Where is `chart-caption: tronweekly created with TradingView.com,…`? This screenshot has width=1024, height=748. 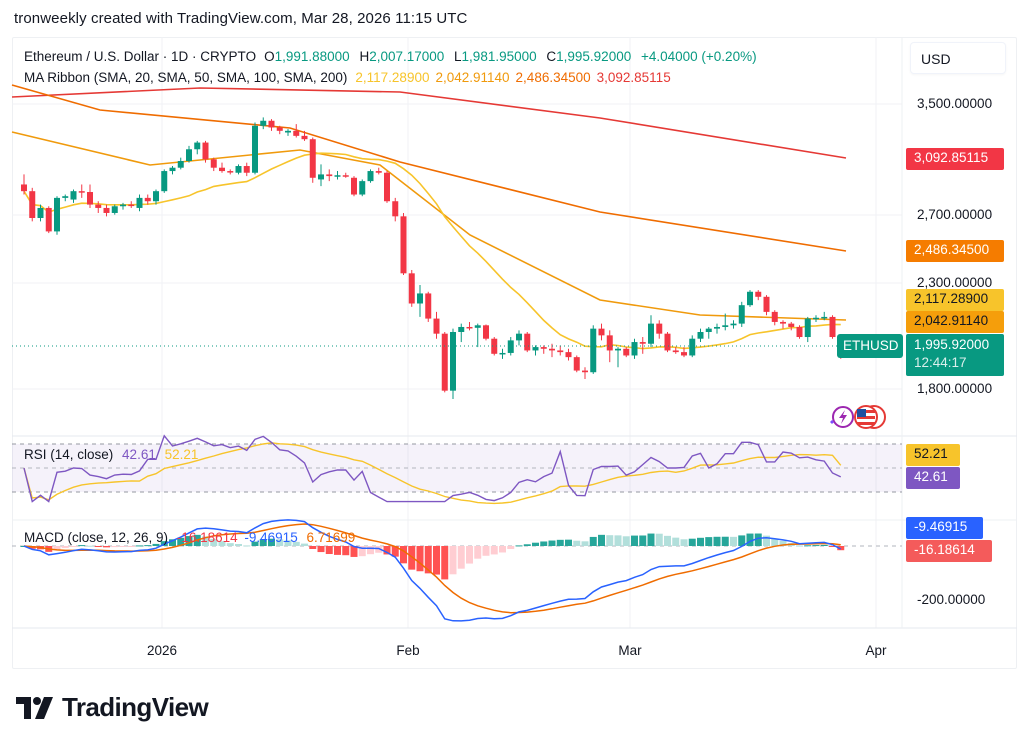 chart-caption: tronweekly created with TradingView.com,… is located at coordinates (241, 18).